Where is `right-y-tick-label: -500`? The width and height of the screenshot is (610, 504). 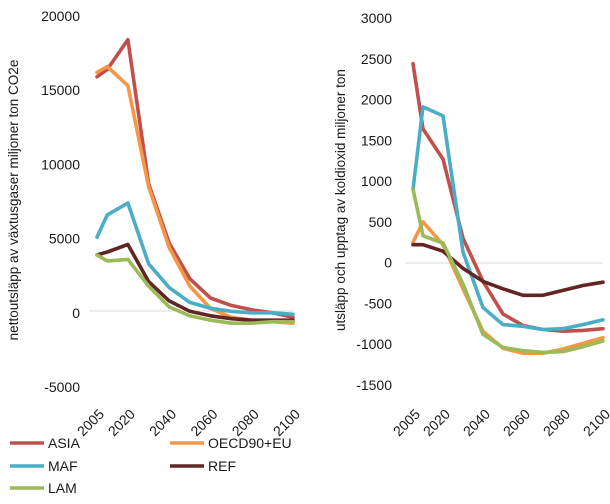 right-y-tick-label: -500 is located at coordinates (378, 303).